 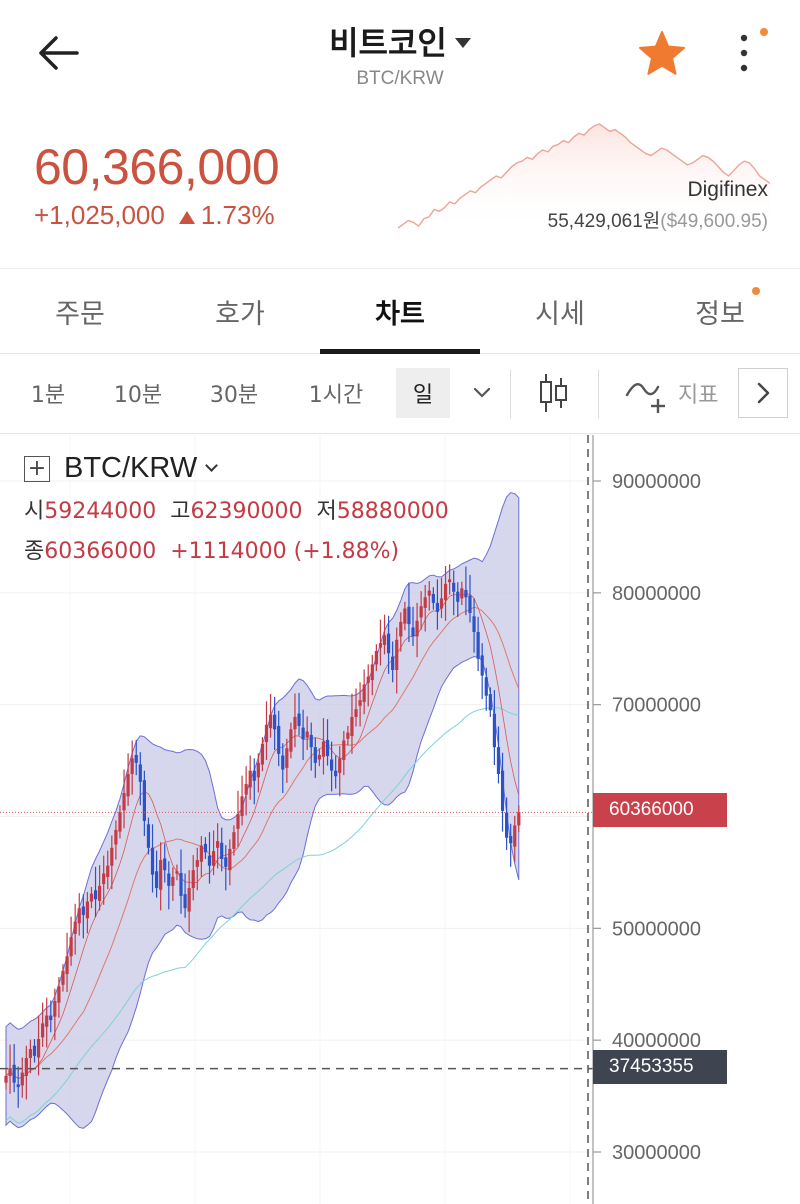 I want to click on symbol-selector: BTC/KRW, so click(x=141, y=468).